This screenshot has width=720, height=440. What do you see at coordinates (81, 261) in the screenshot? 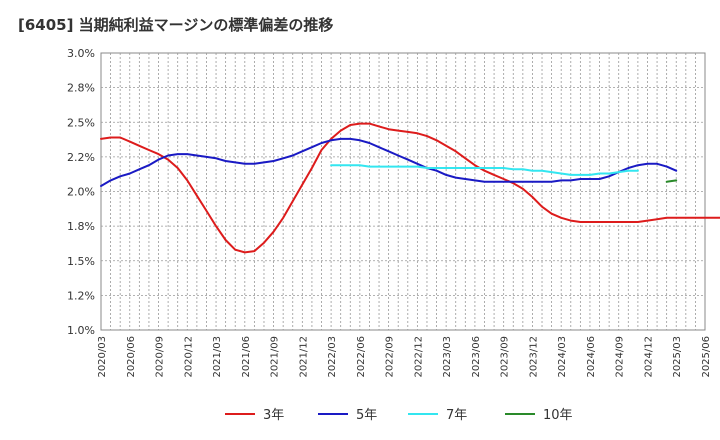
I see `y-tick-label: 1.5%` at bounding box center [81, 261].